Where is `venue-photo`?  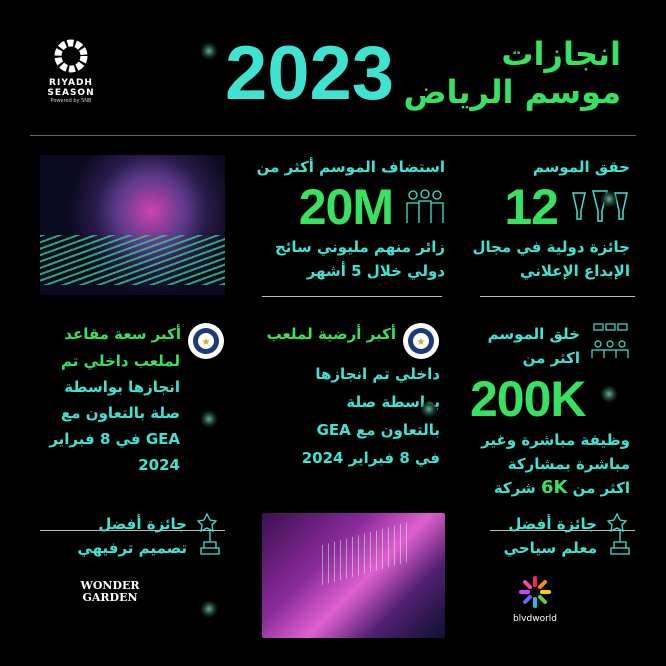 venue-photo is located at coordinates (353, 575).